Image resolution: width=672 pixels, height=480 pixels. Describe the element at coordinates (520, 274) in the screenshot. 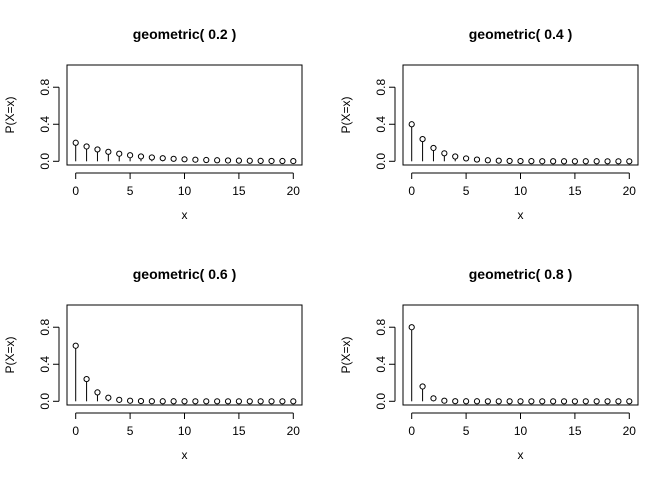

I see `chart-title: geometric( 0.8 )` at that location.